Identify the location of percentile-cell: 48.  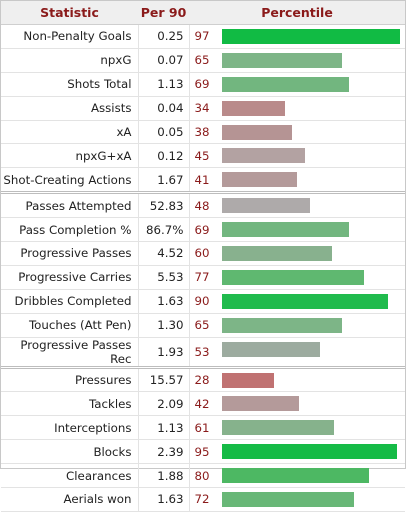
(297, 205).